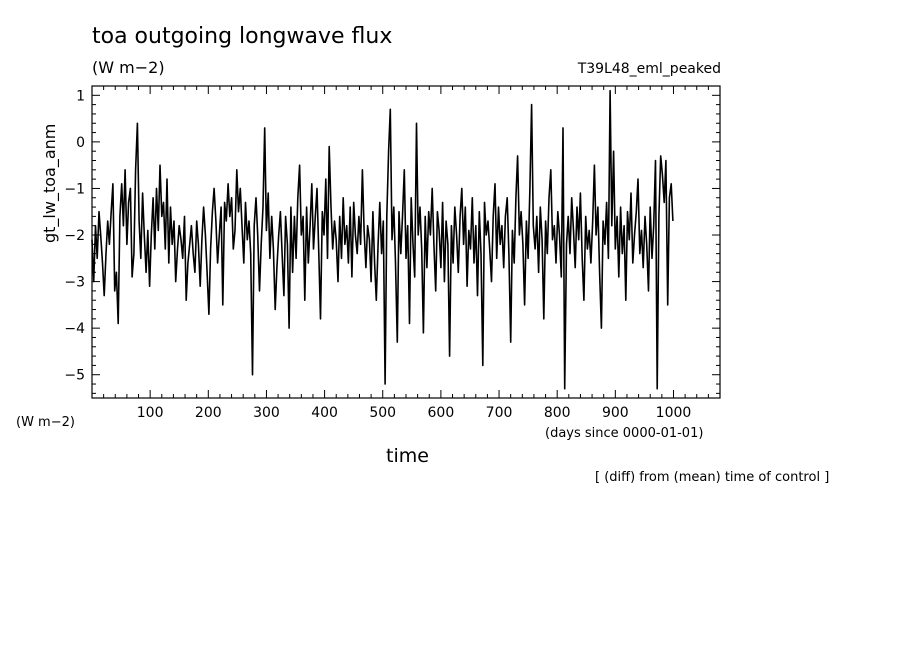 The height and width of the screenshot is (654, 904). Describe the element at coordinates (649, 69) in the screenshot. I see `run-label: T39L48_eml_peaked` at that location.